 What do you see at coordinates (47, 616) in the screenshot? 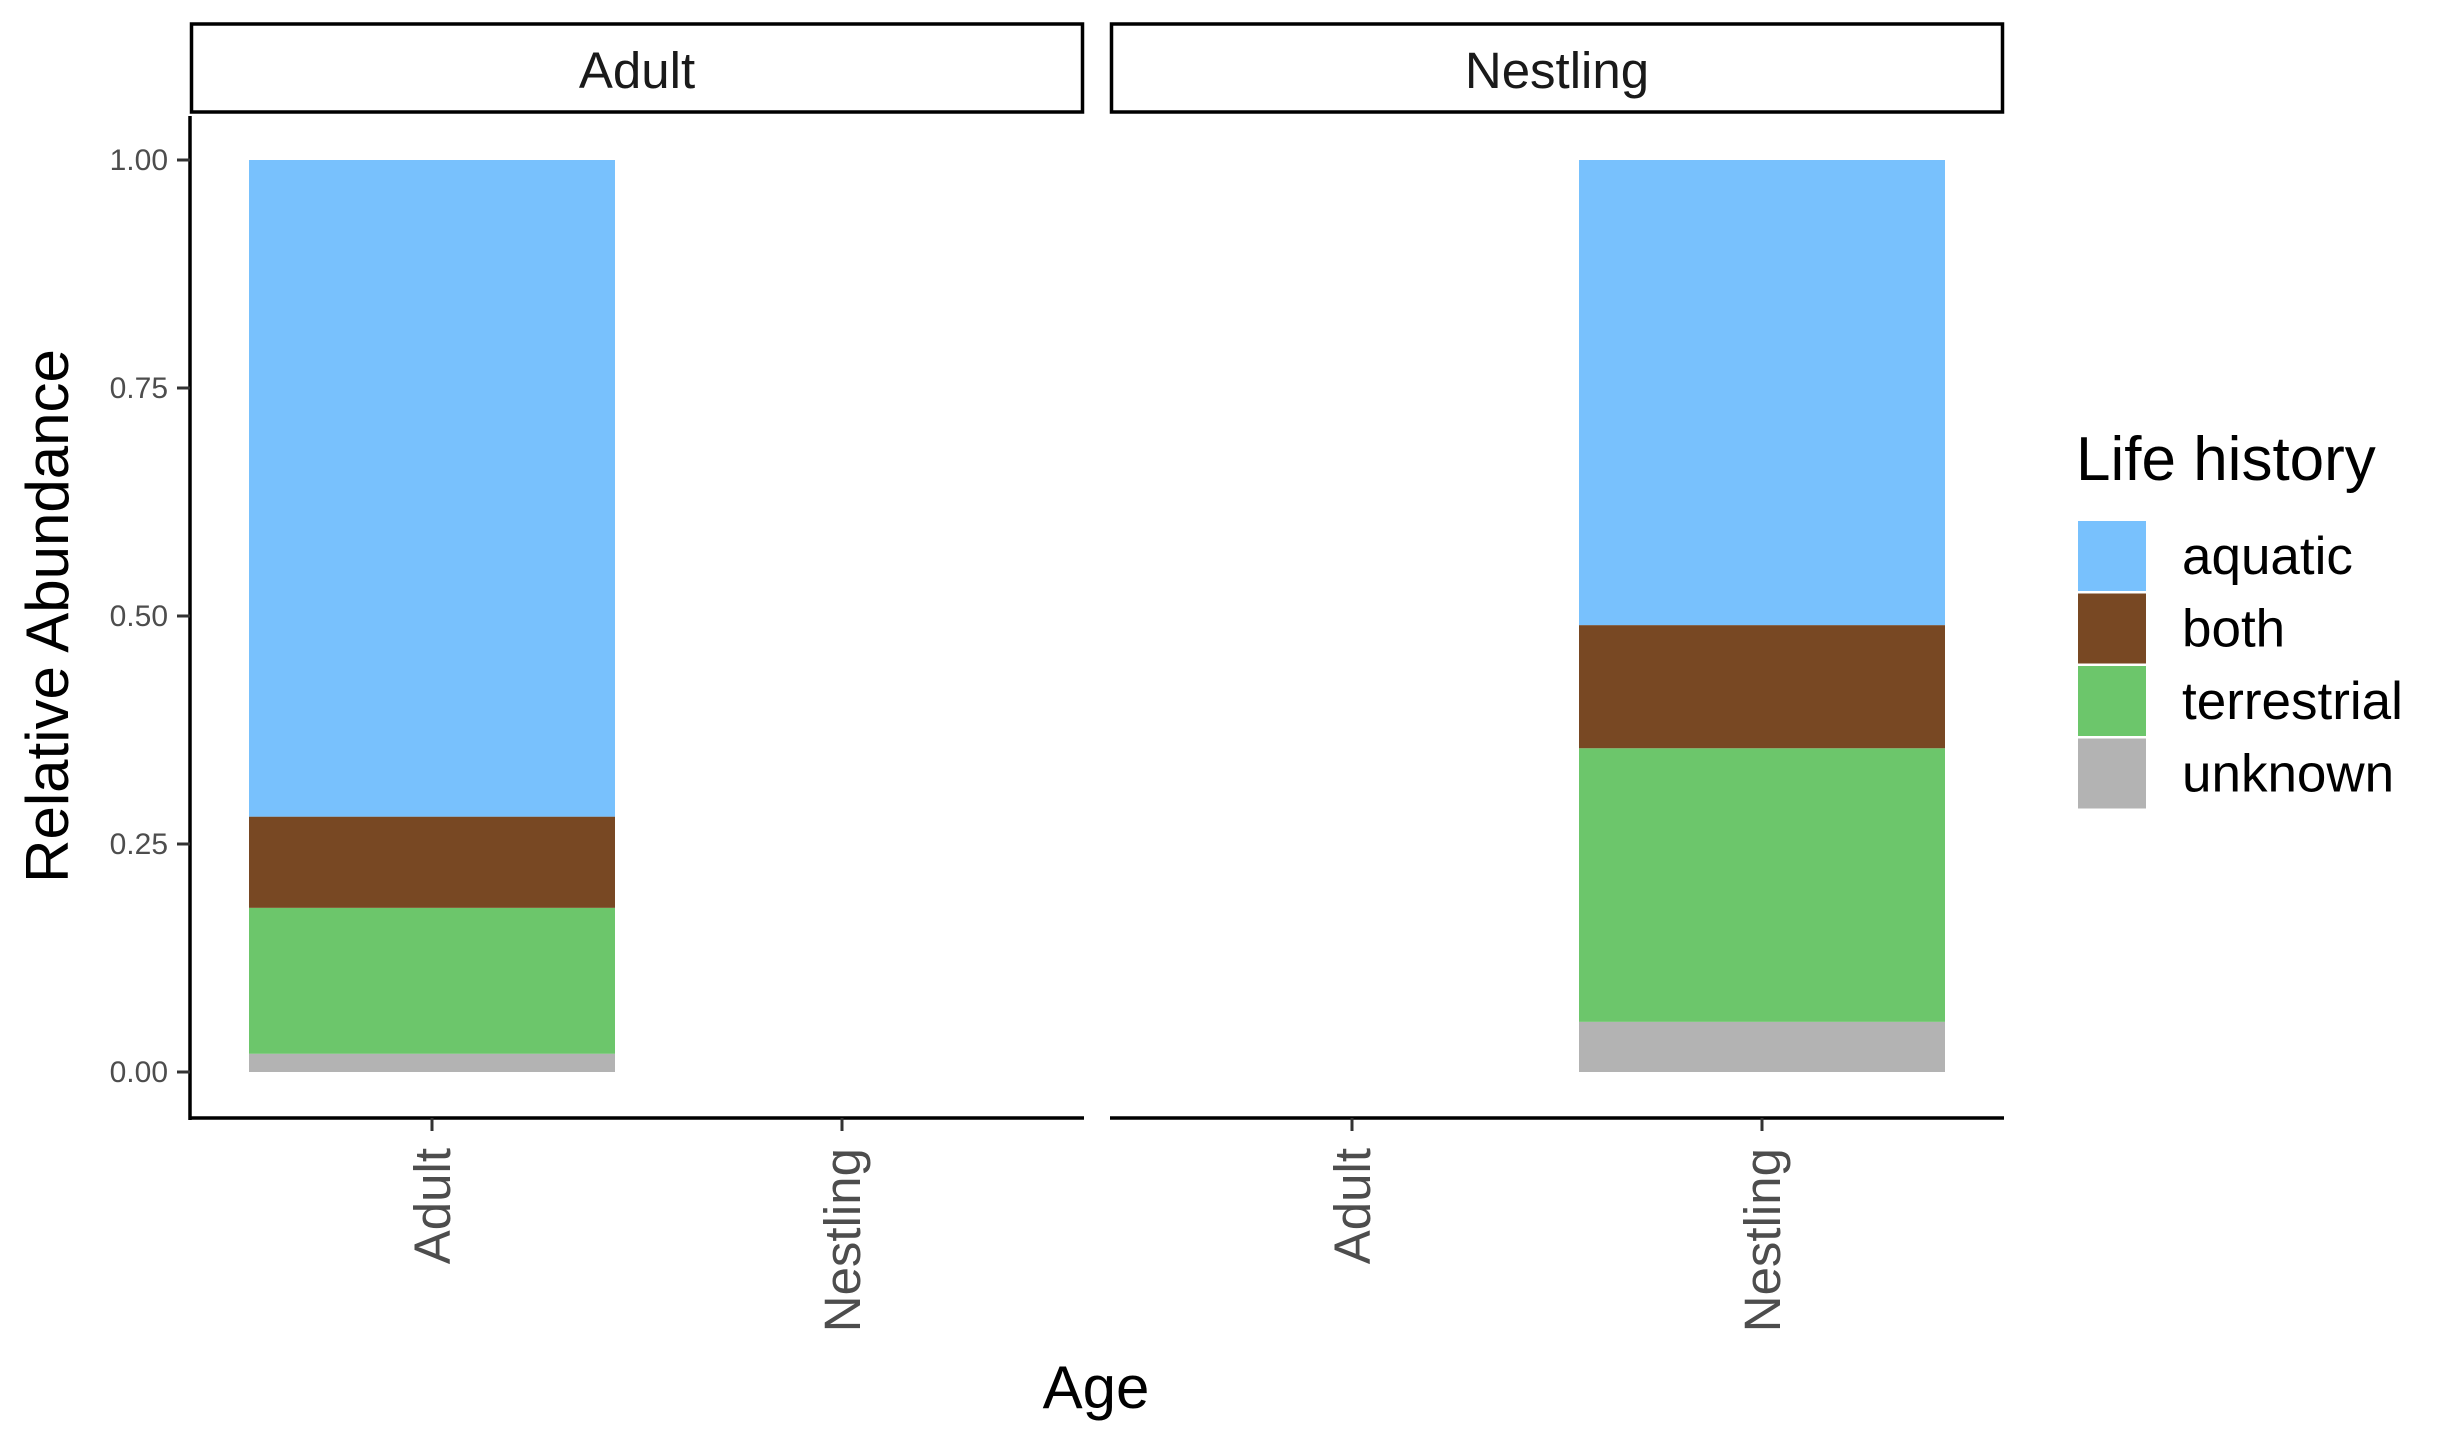
I see `y-axis-title: Relative Abundance` at bounding box center [47, 616].